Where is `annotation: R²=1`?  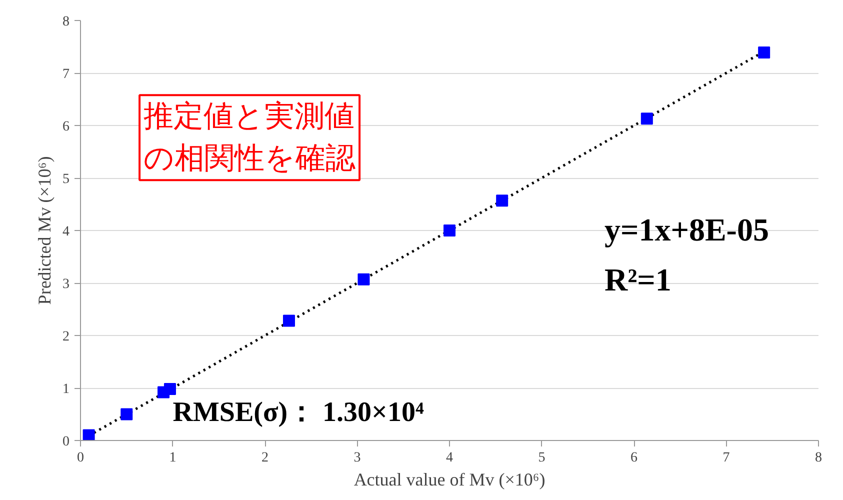
annotation: R²=1 is located at coordinates (638, 280).